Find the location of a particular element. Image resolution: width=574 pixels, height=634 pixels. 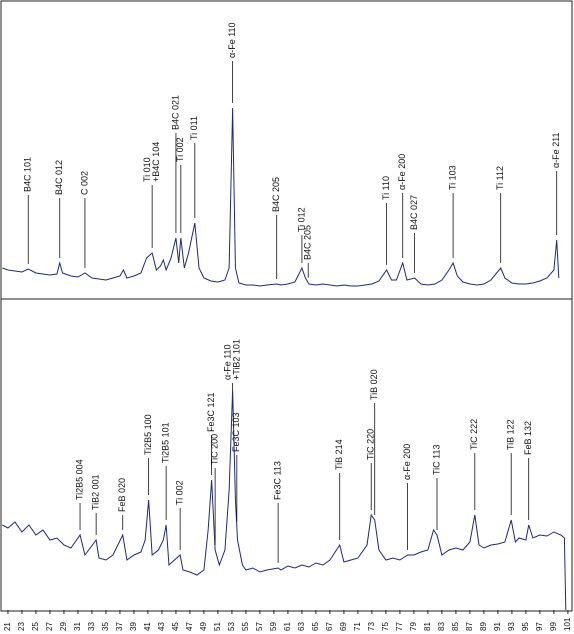

peak-label: B4C 021 is located at coordinates (175, 112).